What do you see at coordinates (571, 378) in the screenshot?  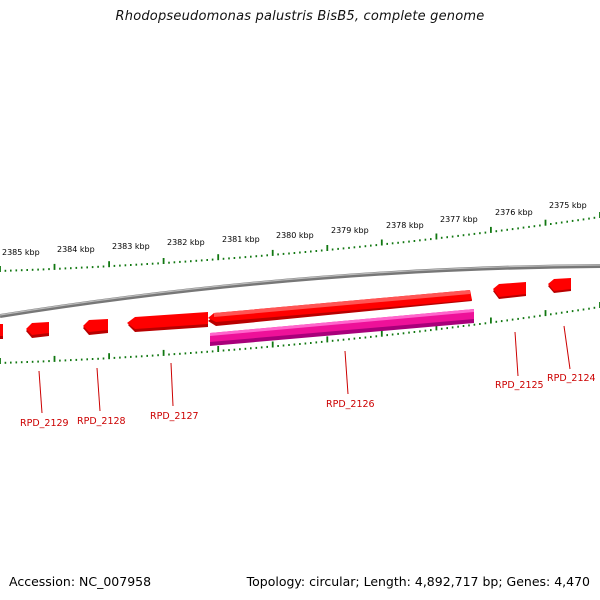 I see `gene-label-rpd-2124: RPD_2124` at bounding box center [571, 378].